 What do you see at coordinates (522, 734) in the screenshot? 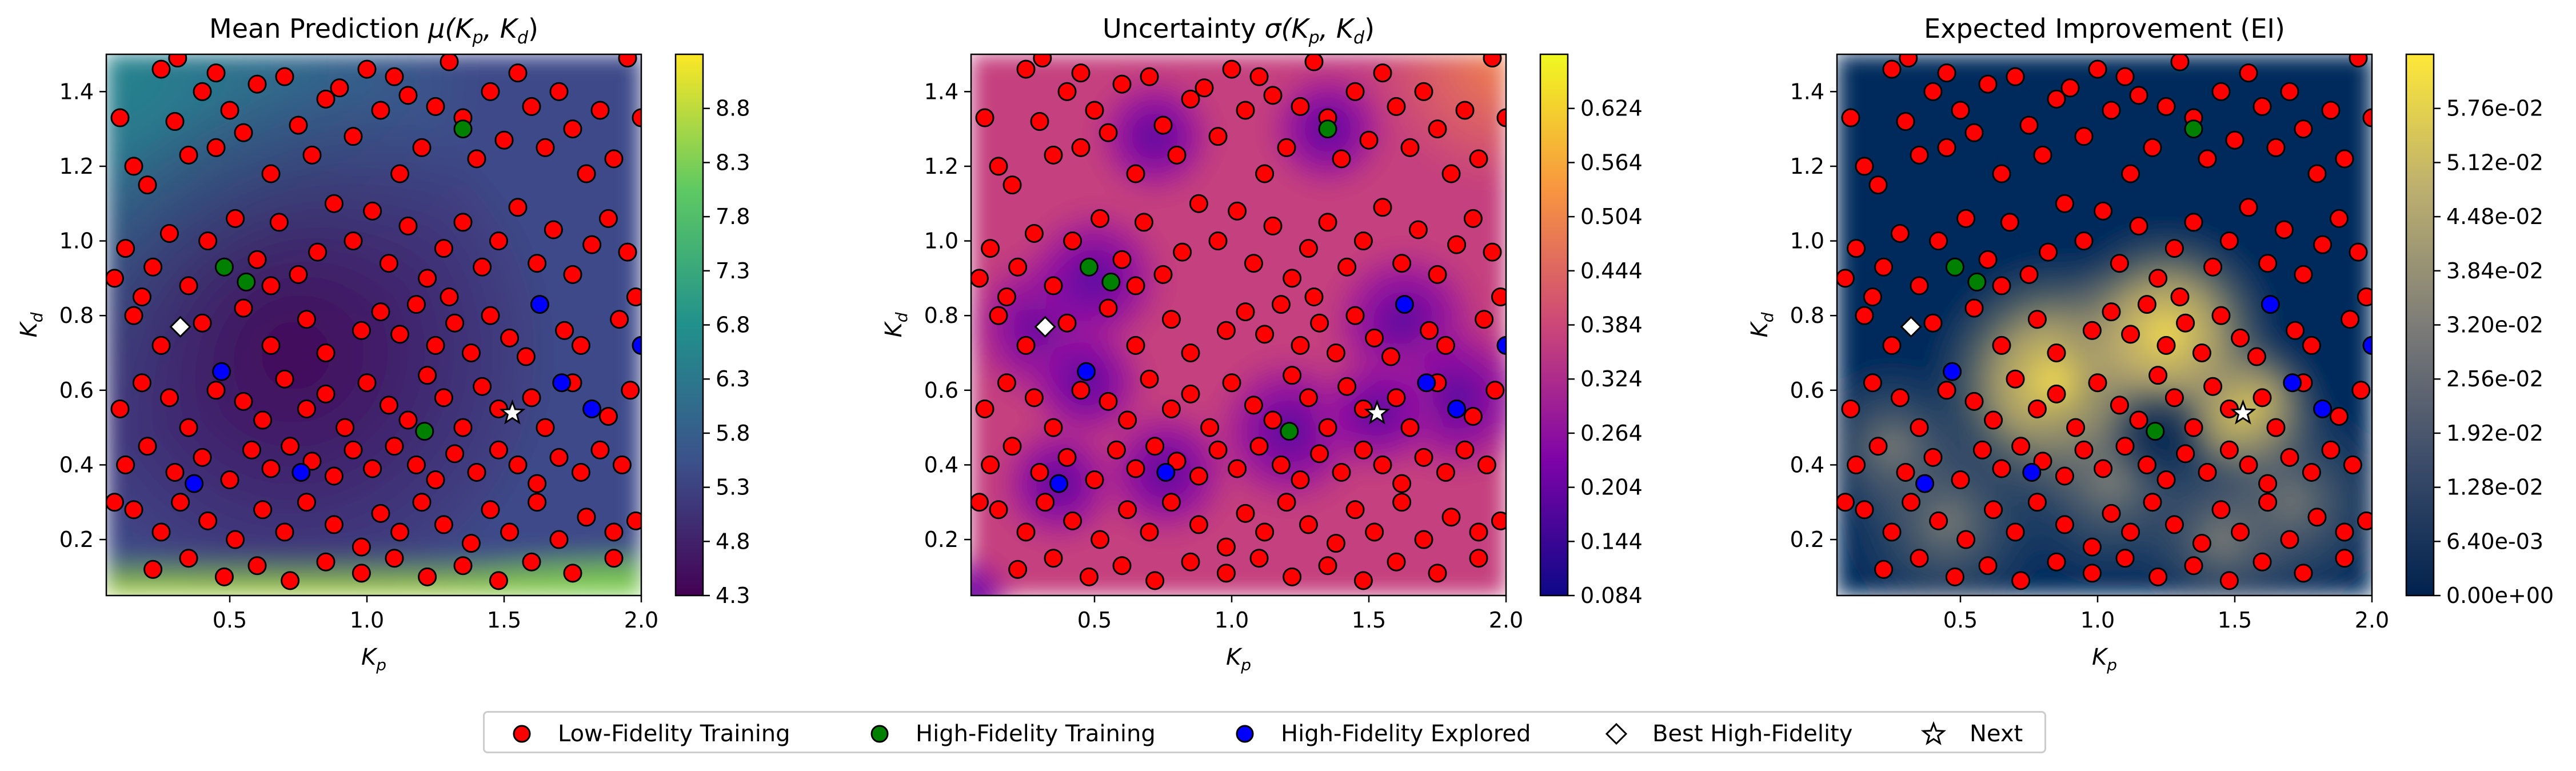
I see `legend-marker-low-fidelity` at bounding box center [522, 734].